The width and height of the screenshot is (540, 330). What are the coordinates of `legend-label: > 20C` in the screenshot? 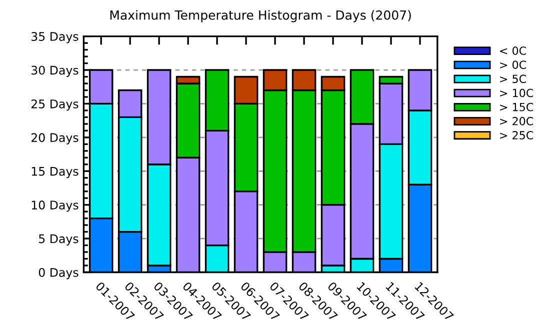 It's located at (517, 121).